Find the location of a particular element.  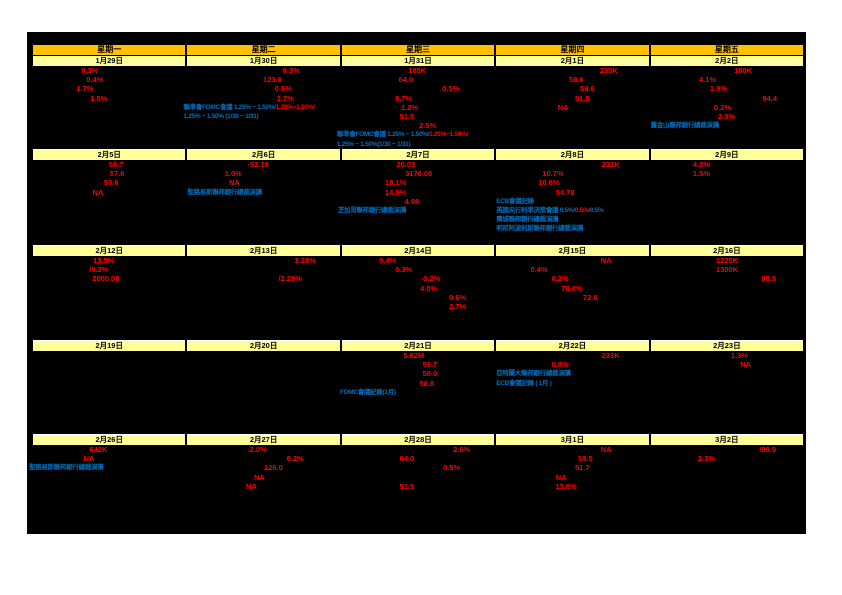

date-cell: 1月29日 is located at coordinates (109, 60).